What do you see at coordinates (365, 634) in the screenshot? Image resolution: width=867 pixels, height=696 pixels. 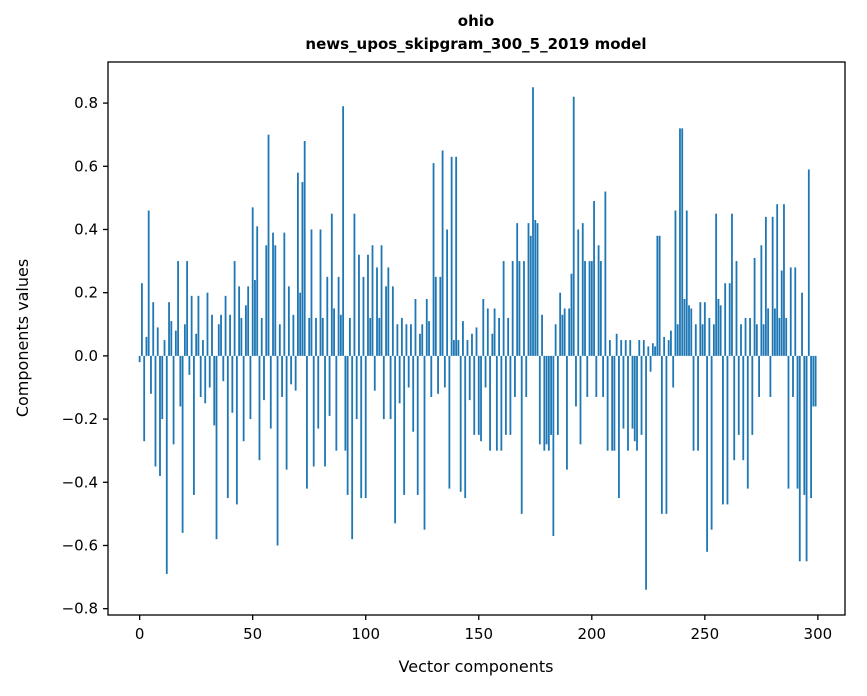 I see `x-tick-label: 100` at bounding box center [365, 634].